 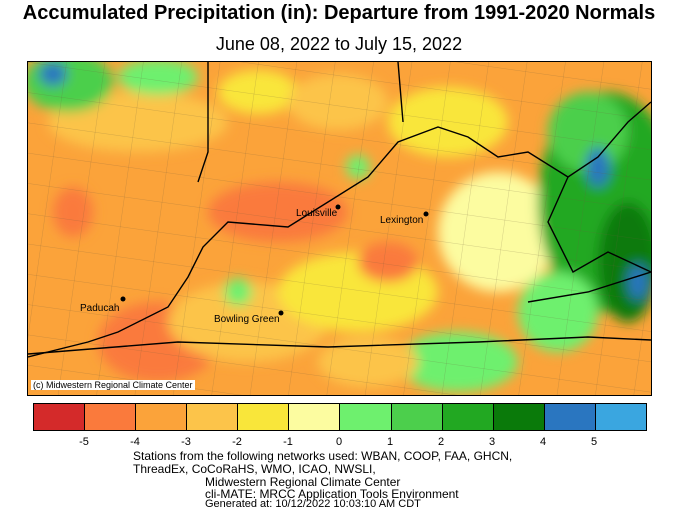 What do you see at coordinates (426, 214) in the screenshot?
I see `city-dot-lexington` at bounding box center [426, 214].